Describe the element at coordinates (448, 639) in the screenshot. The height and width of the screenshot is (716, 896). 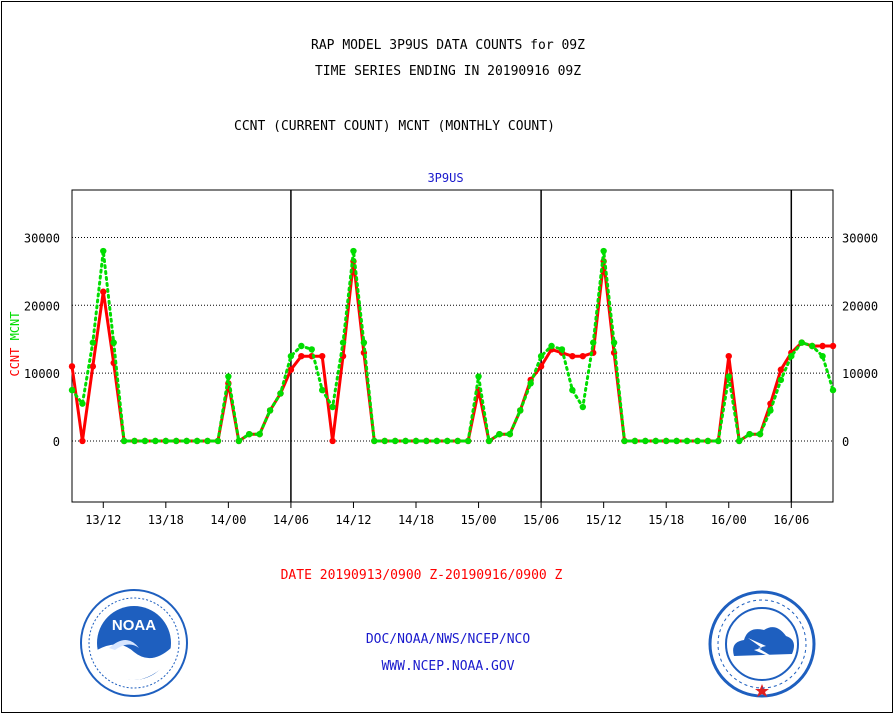
I see `footer-org: DOC/NOAA/NWS/NCEP/NCO` at that location.